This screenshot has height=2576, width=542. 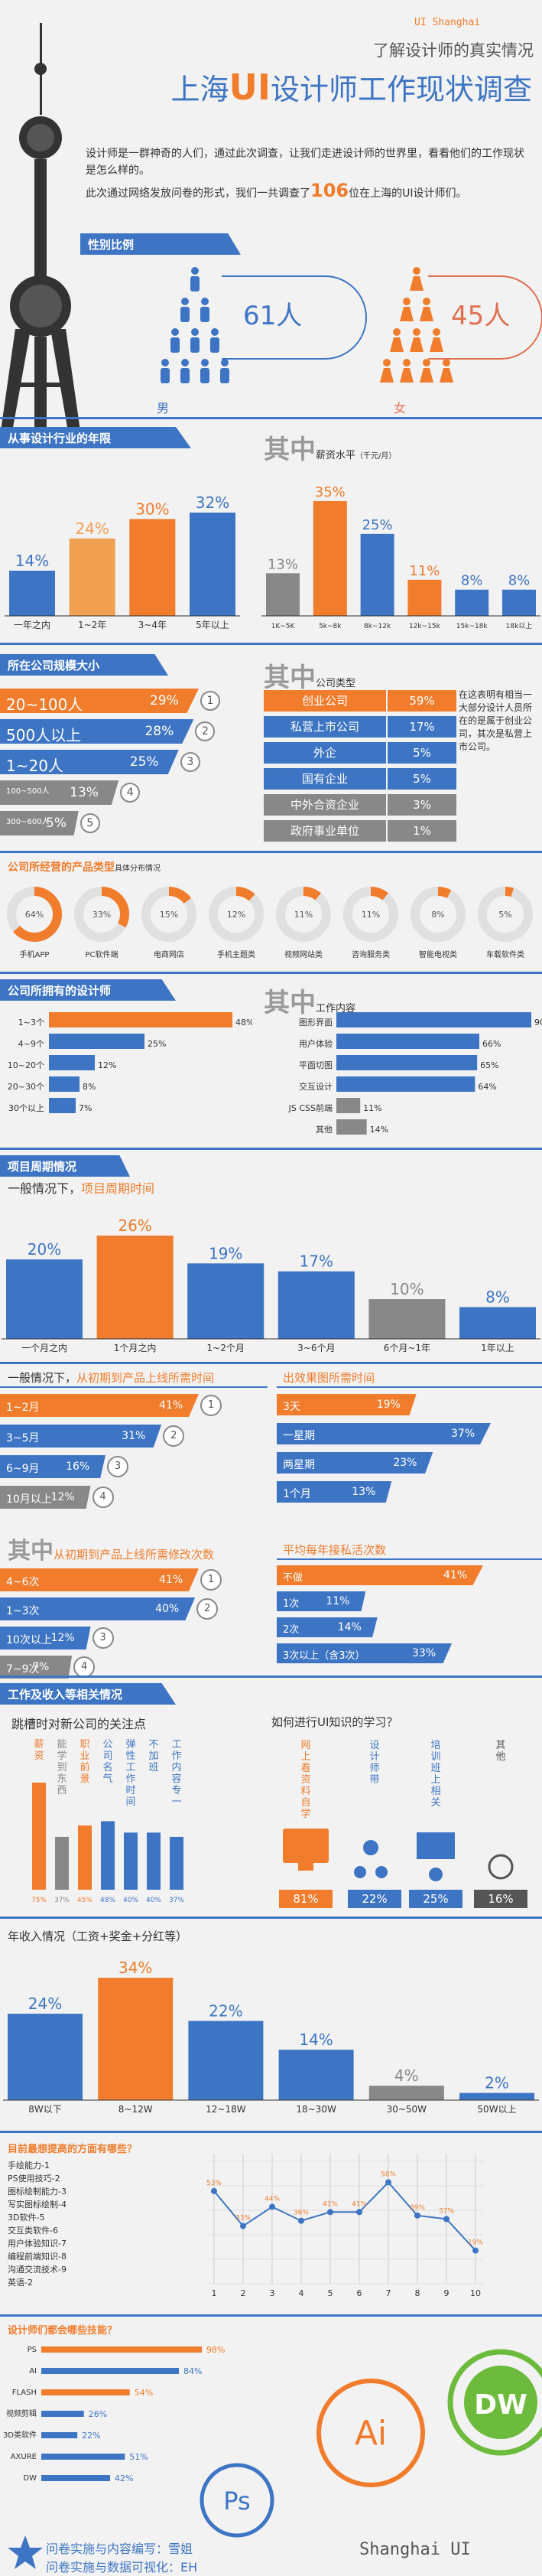 What do you see at coordinates (272, 2199) in the screenshot?
I see `data-label: 44%` at bounding box center [272, 2199].